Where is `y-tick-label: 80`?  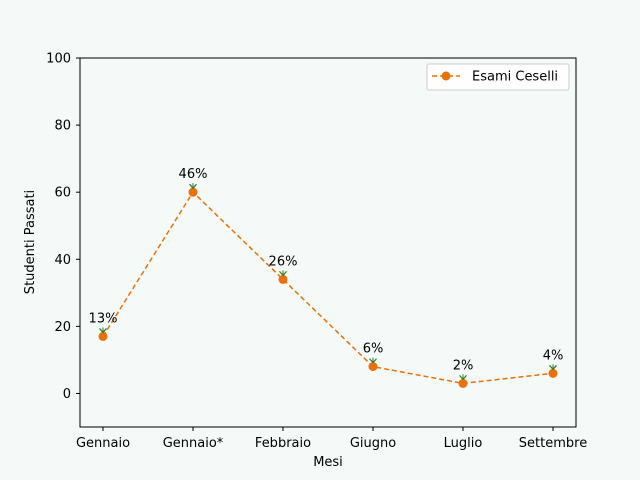 y-tick-label: 80 is located at coordinates (62, 126).